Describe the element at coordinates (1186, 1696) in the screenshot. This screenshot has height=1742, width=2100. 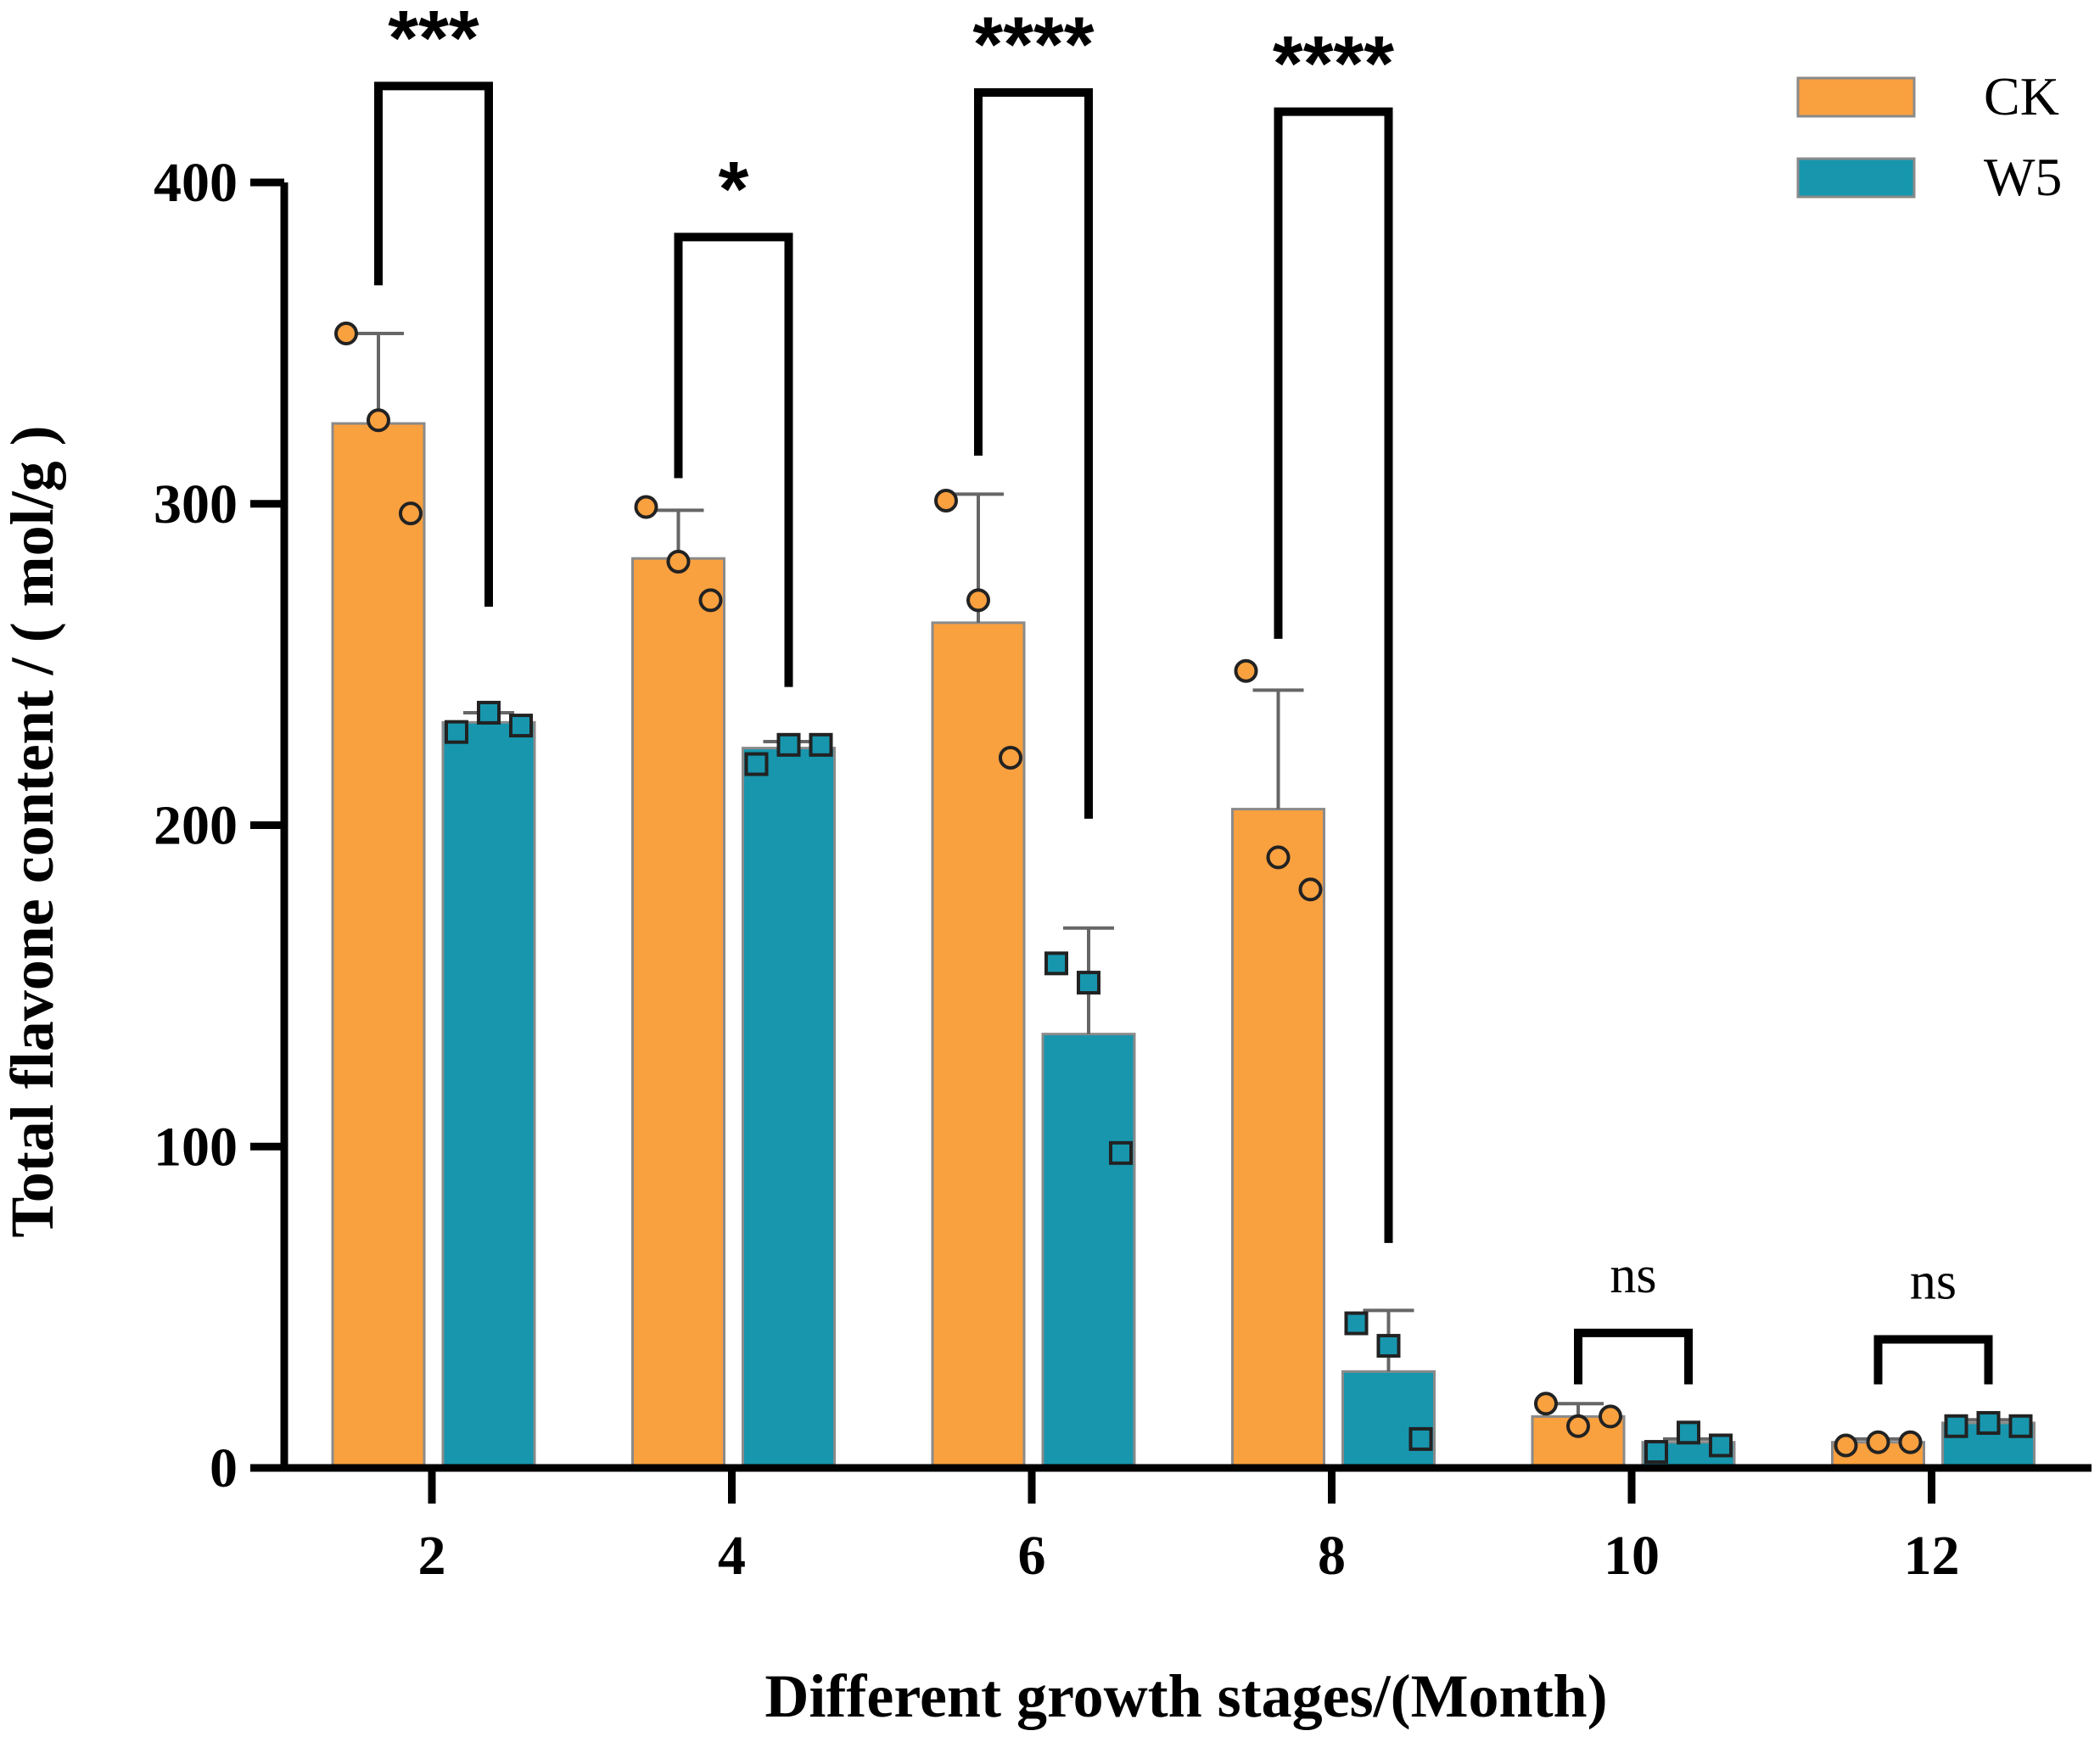
I see `x-axis-title: Different growth stages/(Month)` at that location.